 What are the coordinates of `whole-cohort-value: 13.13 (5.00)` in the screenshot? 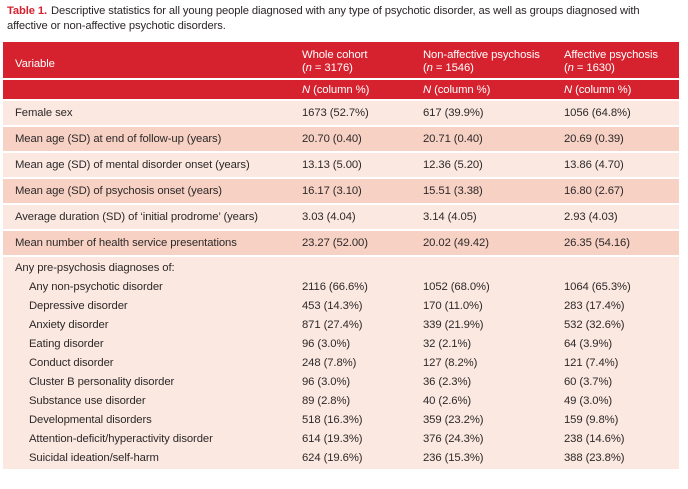 It's located at (332, 165).